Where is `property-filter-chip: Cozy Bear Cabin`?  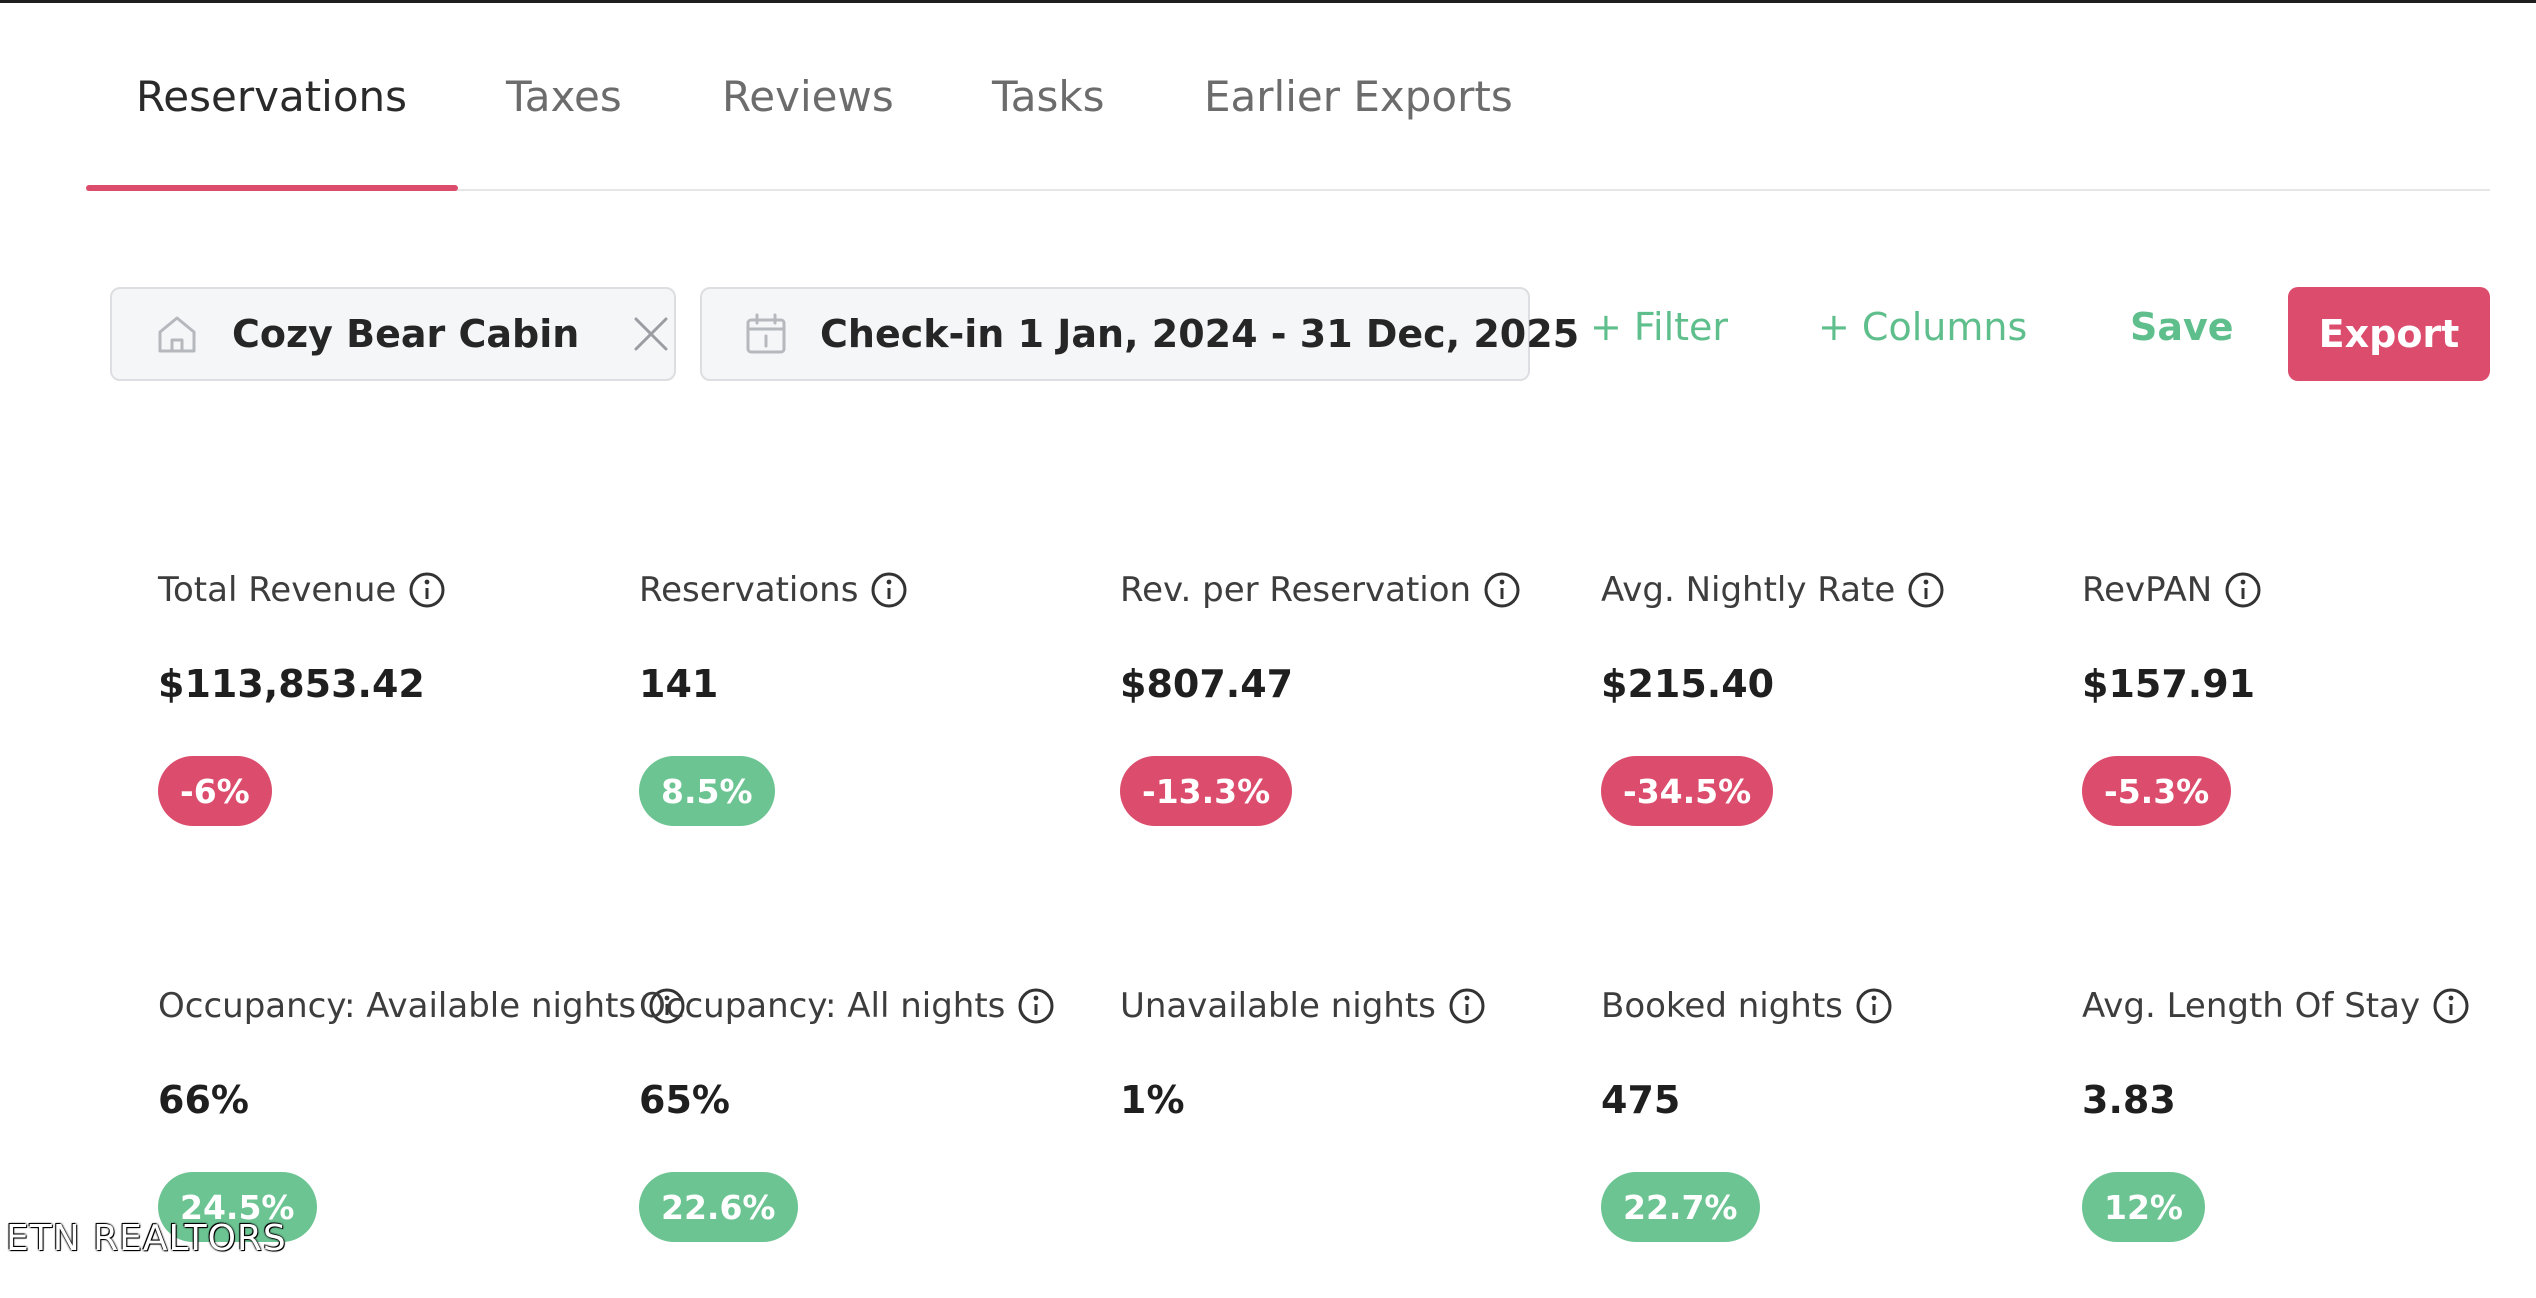 property-filter-chip: Cozy Bear Cabin is located at coordinates (393, 334).